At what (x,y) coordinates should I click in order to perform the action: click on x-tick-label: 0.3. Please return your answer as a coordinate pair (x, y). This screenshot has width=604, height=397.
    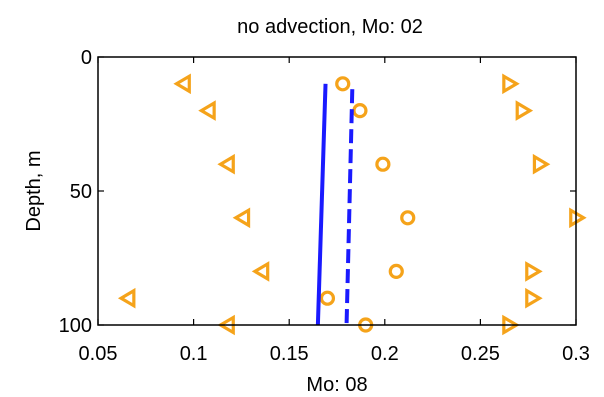
    Looking at the image, I should click on (576, 354).